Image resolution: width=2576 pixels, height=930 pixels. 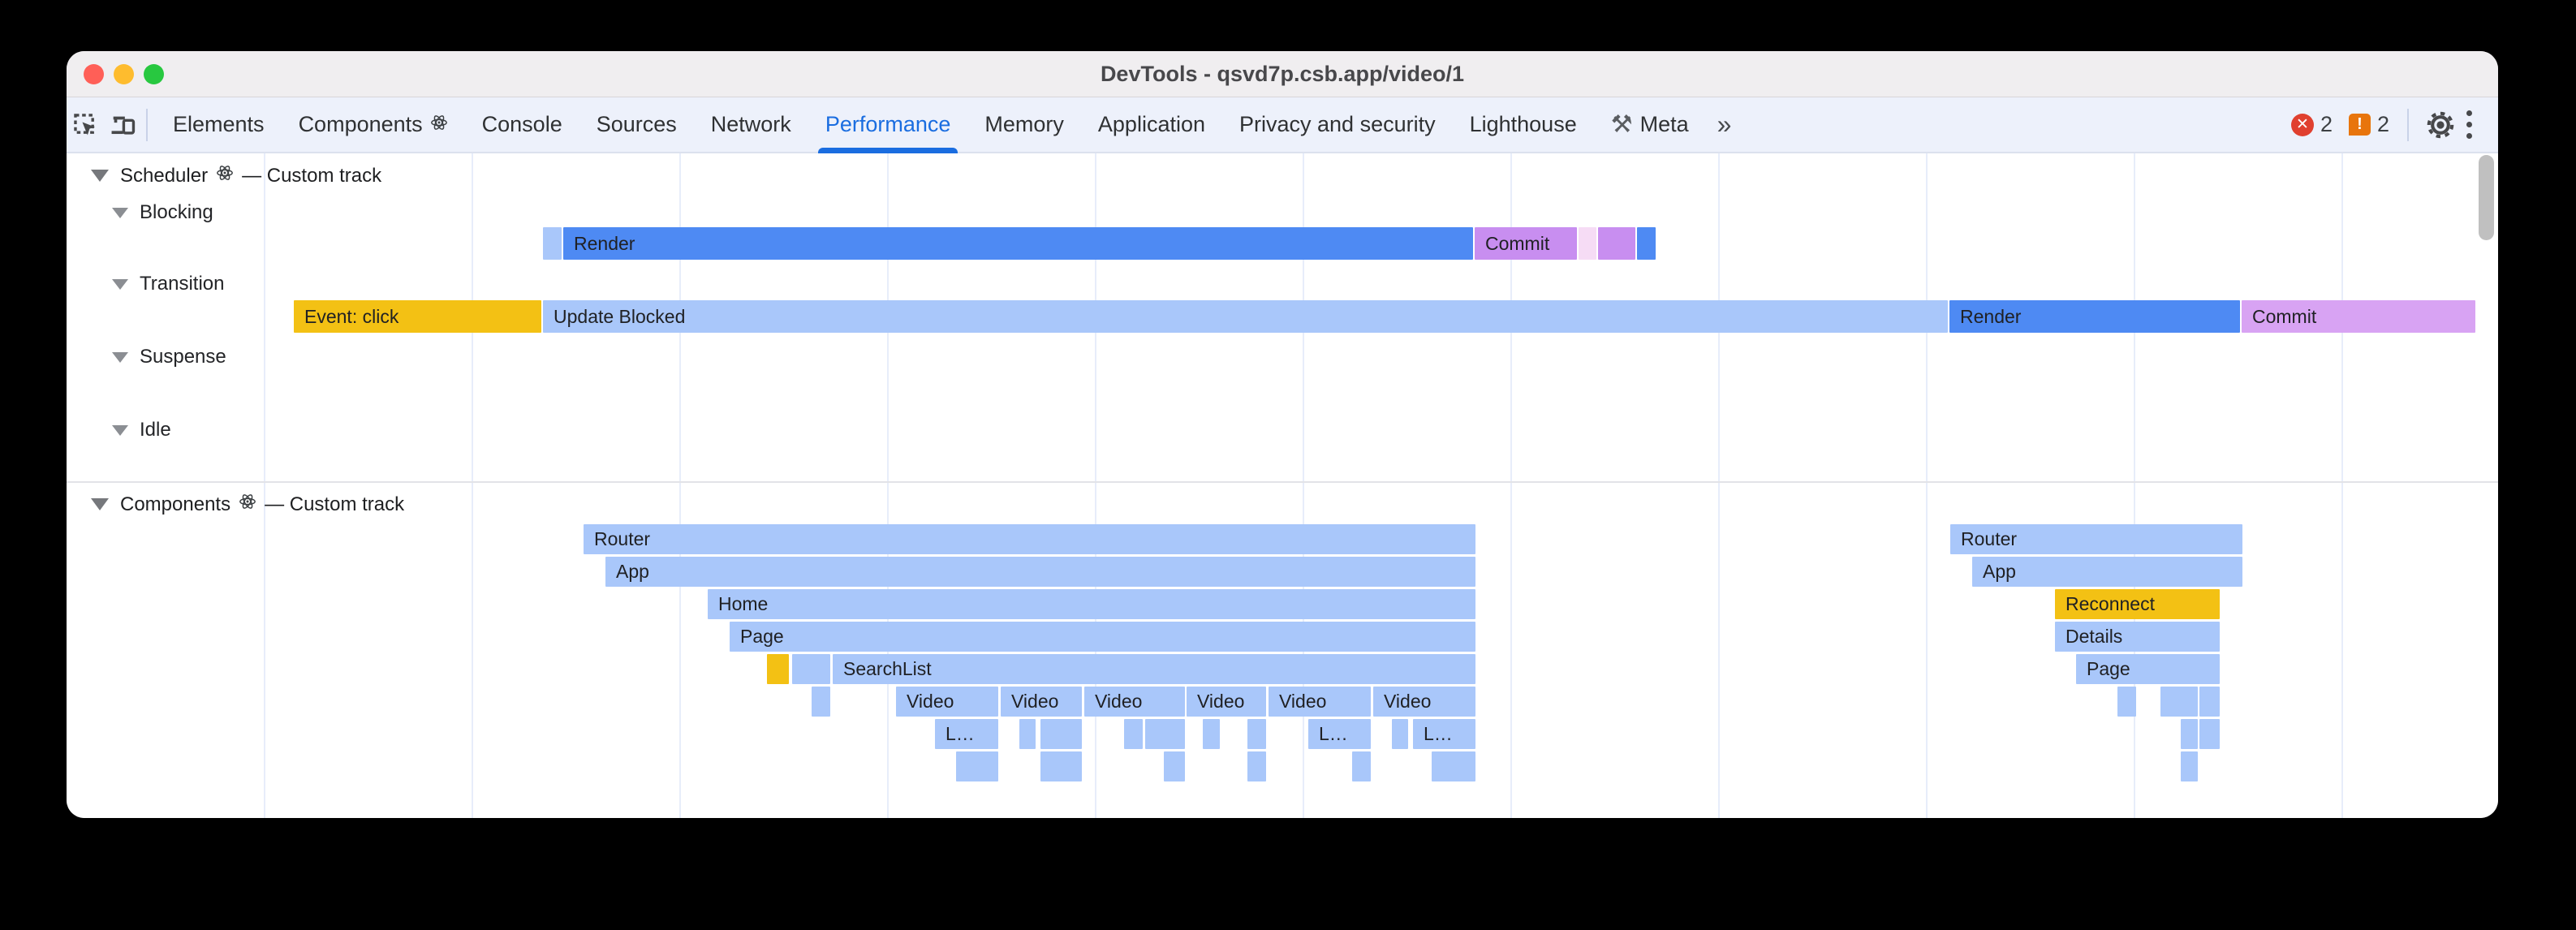 I want to click on tab-meta: ⚒ Meta, so click(x=1650, y=124).